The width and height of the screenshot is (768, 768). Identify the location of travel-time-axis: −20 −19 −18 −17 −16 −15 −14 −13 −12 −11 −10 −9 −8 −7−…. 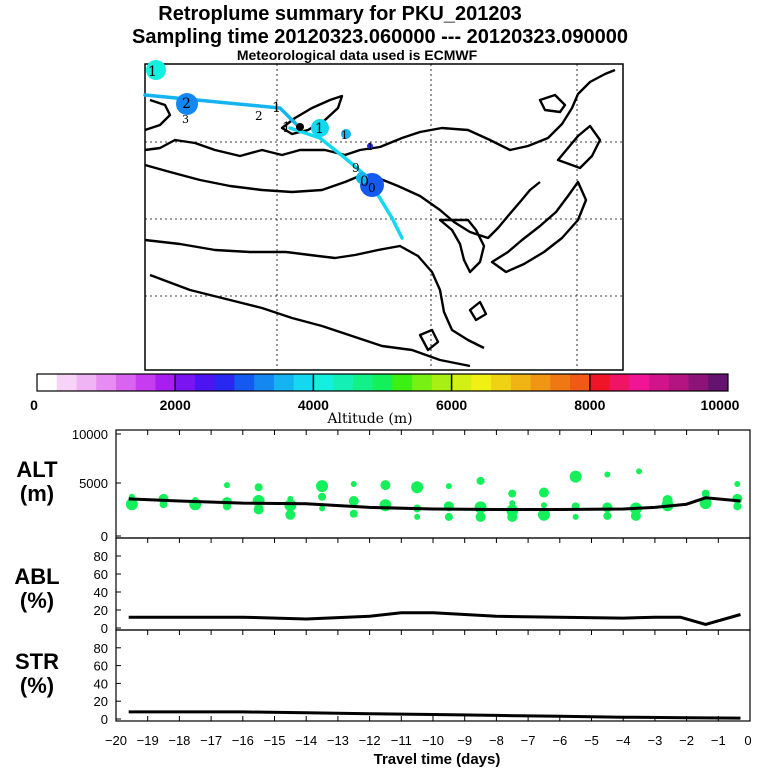
(428, 732).